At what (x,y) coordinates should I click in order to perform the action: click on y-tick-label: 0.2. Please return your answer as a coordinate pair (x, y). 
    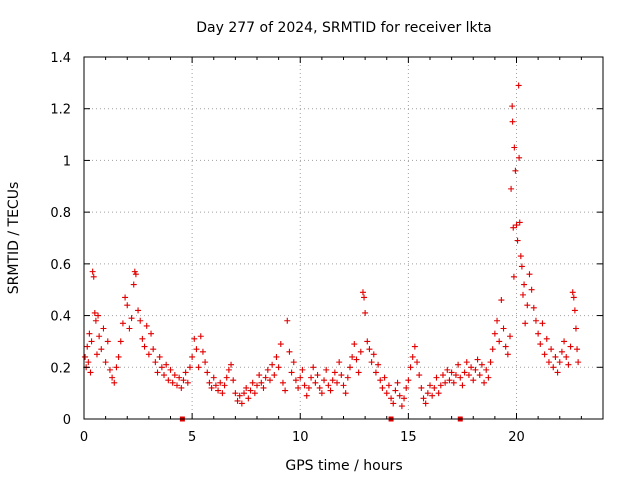
    Looking at the image, I should click on (60, 368).